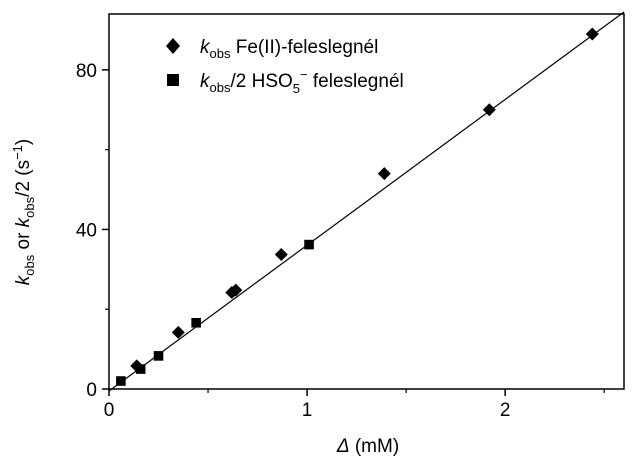  What do you see at coordinates (86, 71) in the screenshot?
I see `y-tick-label: 80` at bounding box center [86, 71].